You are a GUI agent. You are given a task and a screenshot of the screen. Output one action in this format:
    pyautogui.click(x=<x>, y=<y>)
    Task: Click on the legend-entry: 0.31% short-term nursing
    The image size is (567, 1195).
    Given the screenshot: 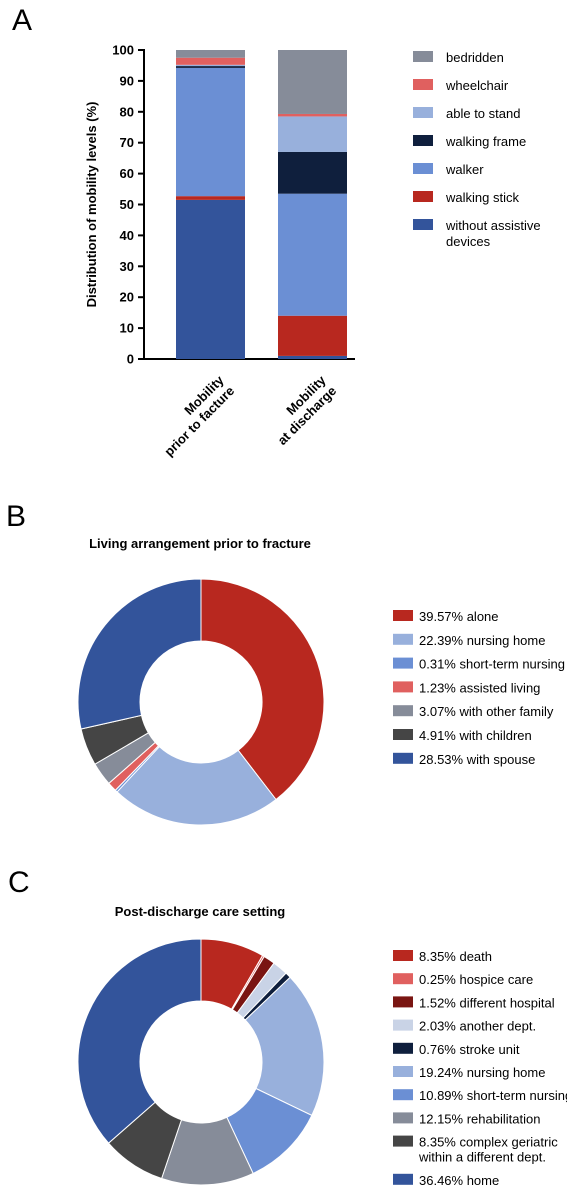 What is the action you would take?
    pyautogui.click(x=492, y=664)
    